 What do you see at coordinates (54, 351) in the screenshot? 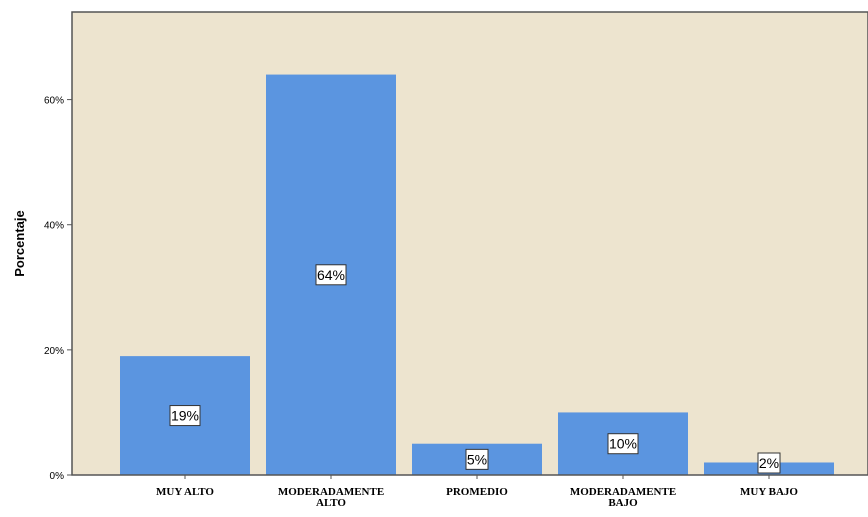
I see `y-tick-label: 20%` at bounding box center [54, 351].